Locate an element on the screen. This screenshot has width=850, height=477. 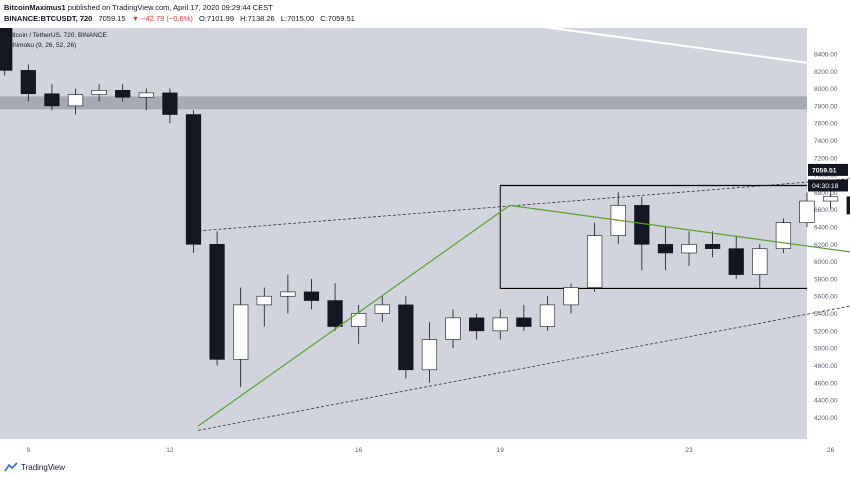
price-tick-label: 5600.00 is located at coordinates (826, 297).